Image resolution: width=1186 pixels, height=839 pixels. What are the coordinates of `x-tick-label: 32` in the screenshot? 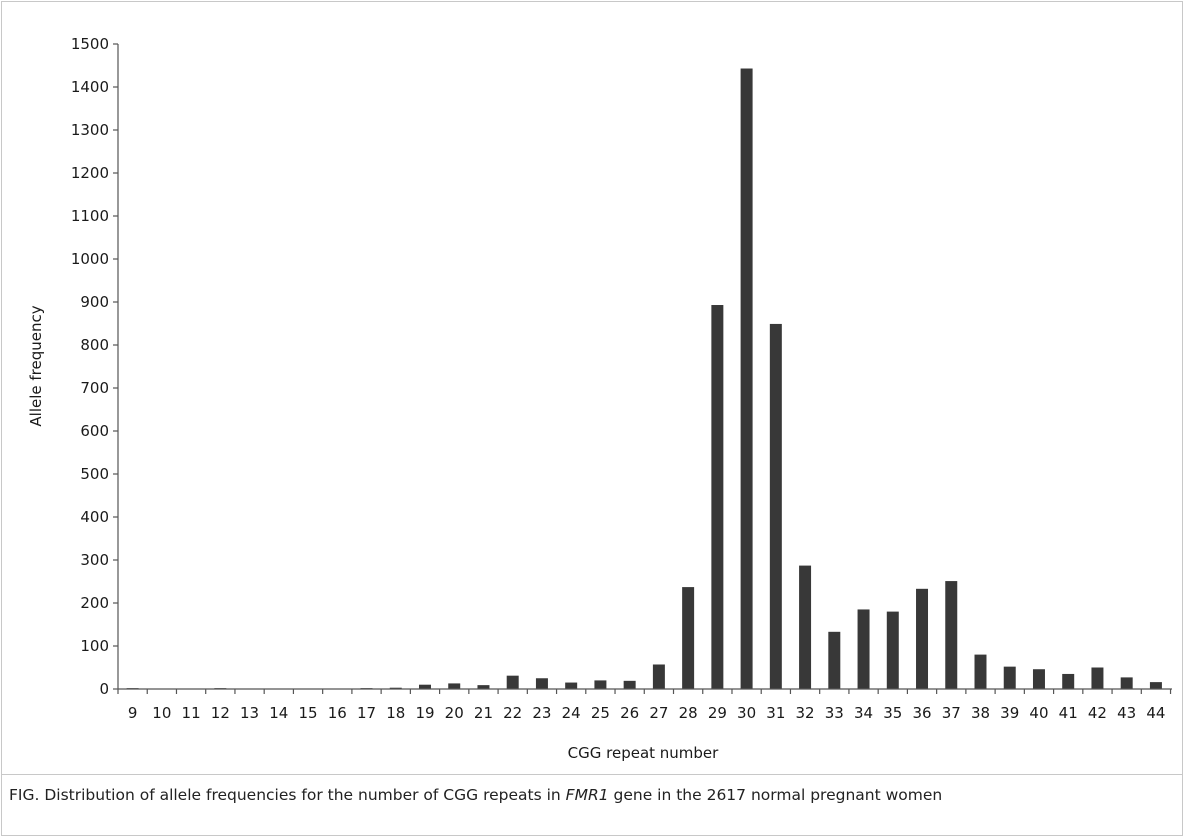 It's located at (805, 713).